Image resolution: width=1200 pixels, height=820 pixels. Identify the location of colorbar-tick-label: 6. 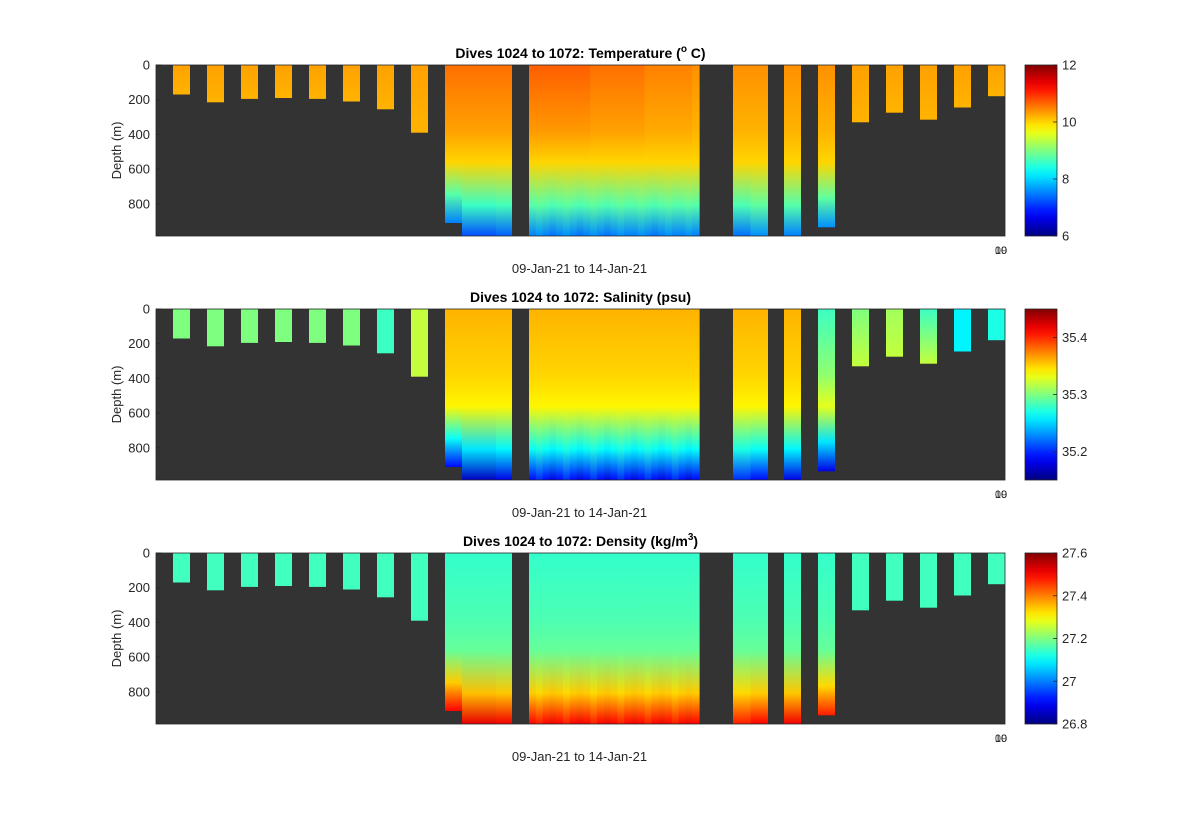
(1065, 236).